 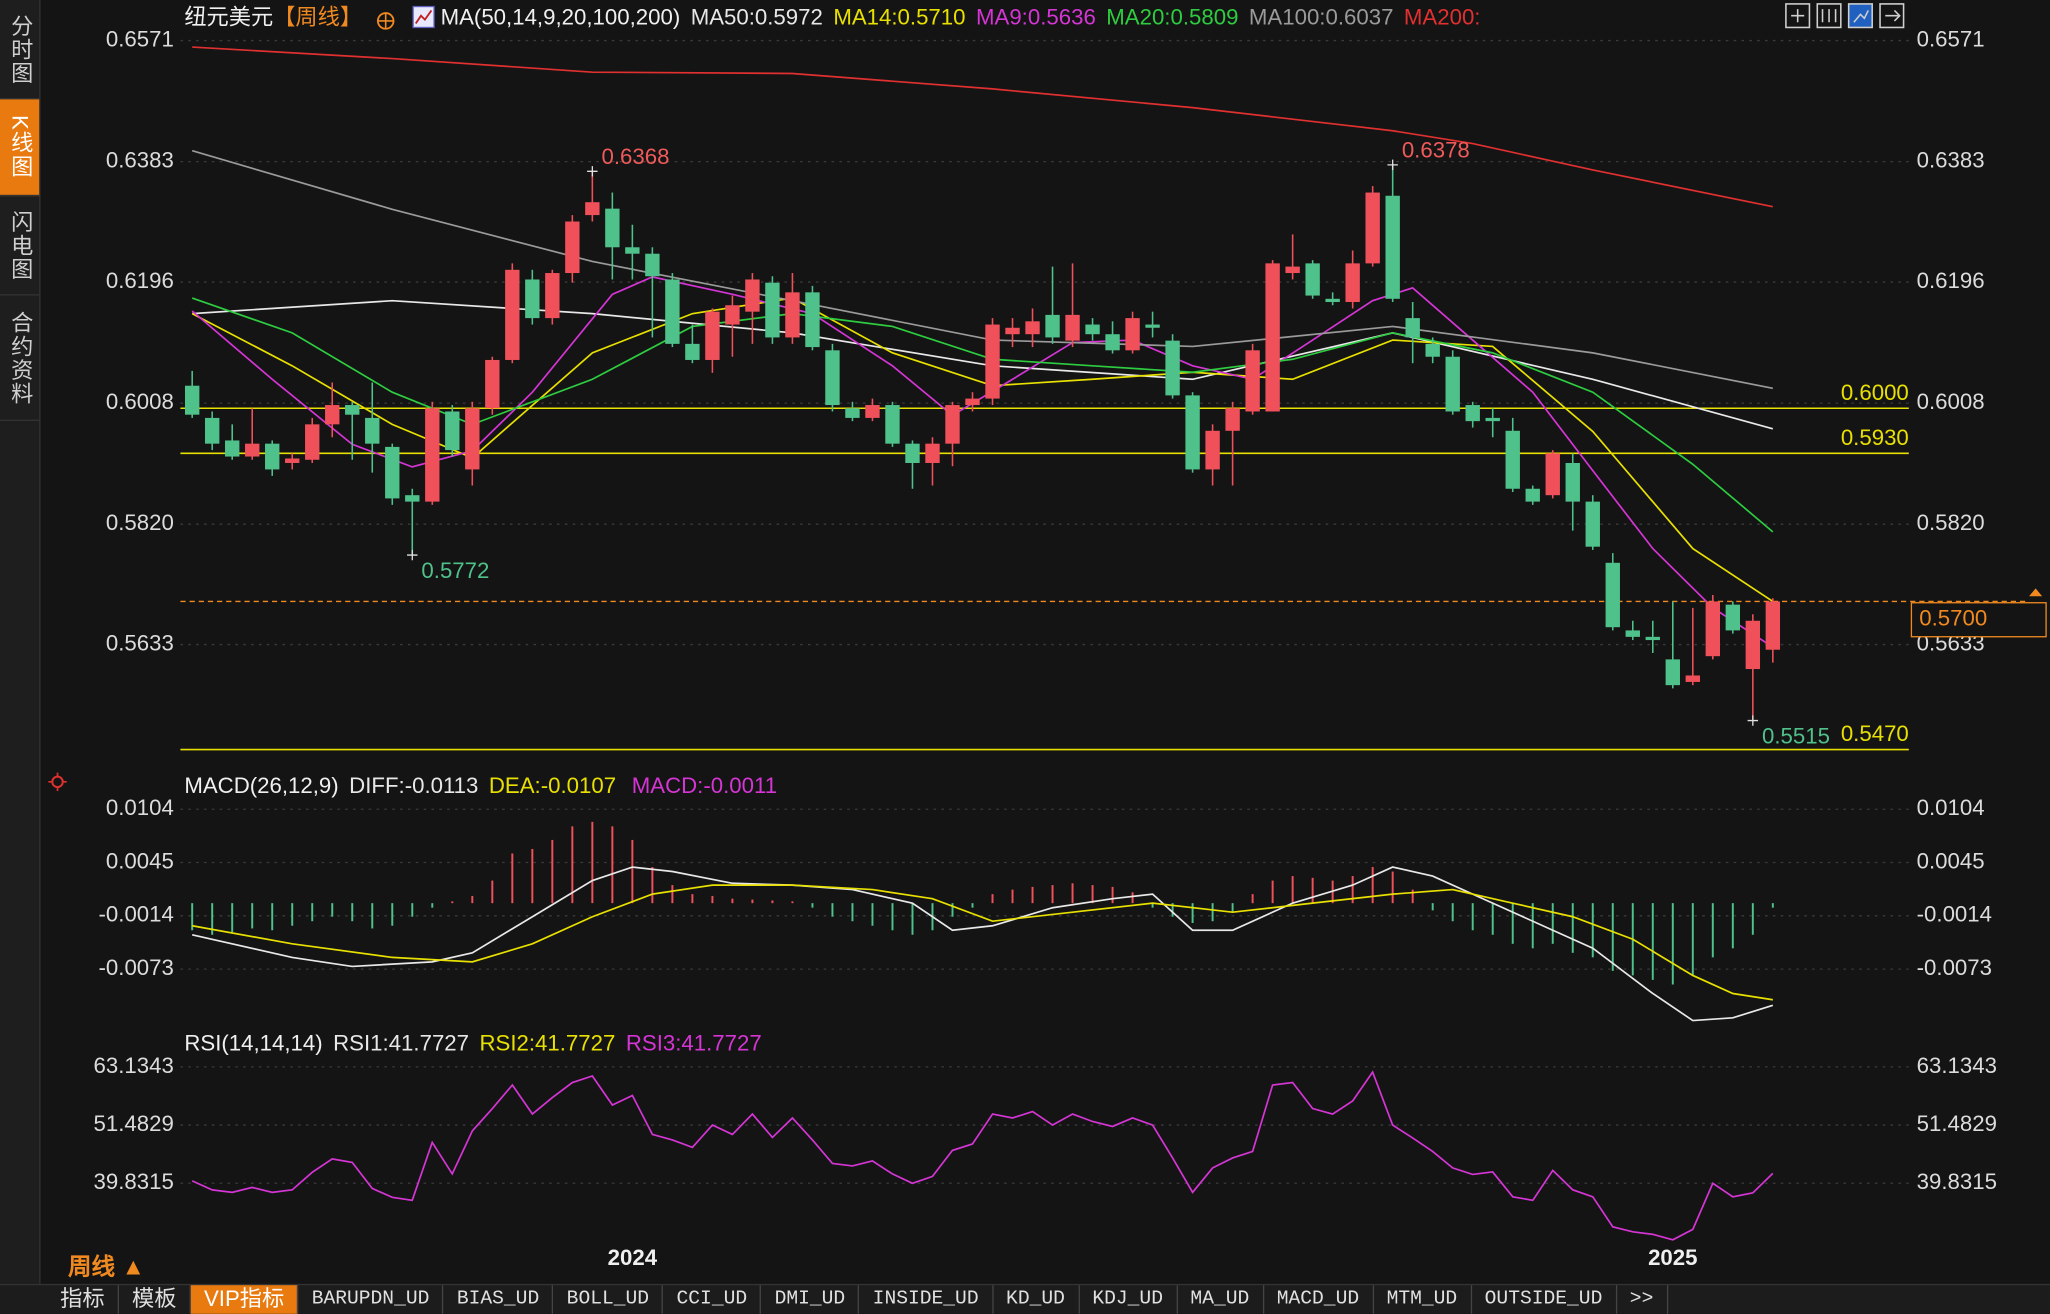 I want to click on indicator-tab: BIAS_UD, so click(x=499, y=1299).